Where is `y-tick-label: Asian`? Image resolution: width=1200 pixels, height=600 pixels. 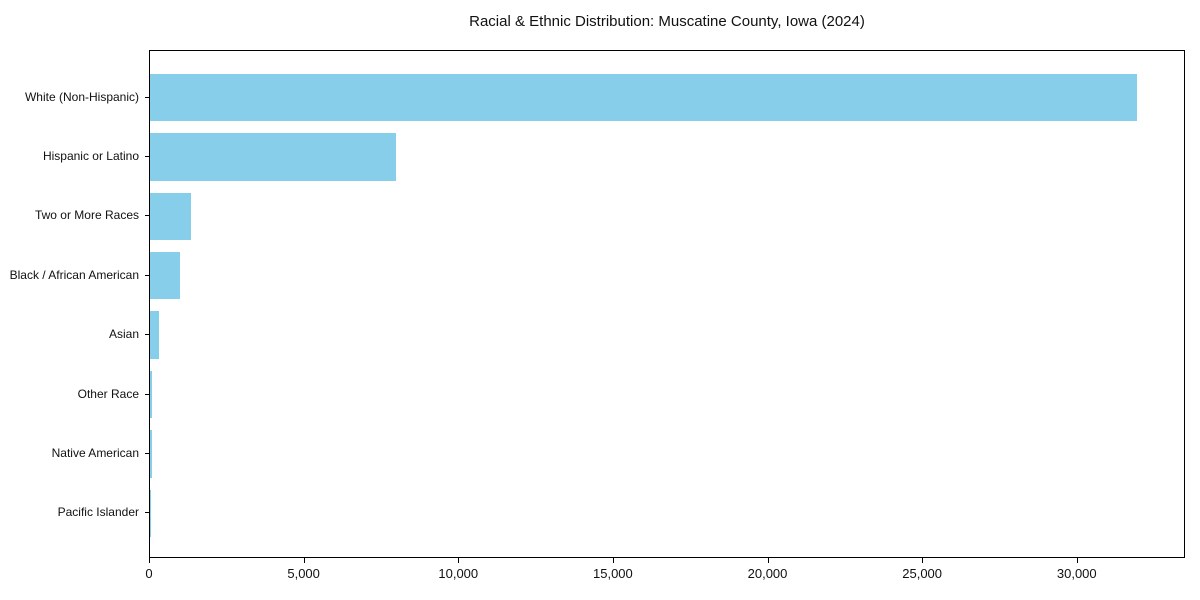 y-tick-label: Asian is located at coordinates (123, 334).